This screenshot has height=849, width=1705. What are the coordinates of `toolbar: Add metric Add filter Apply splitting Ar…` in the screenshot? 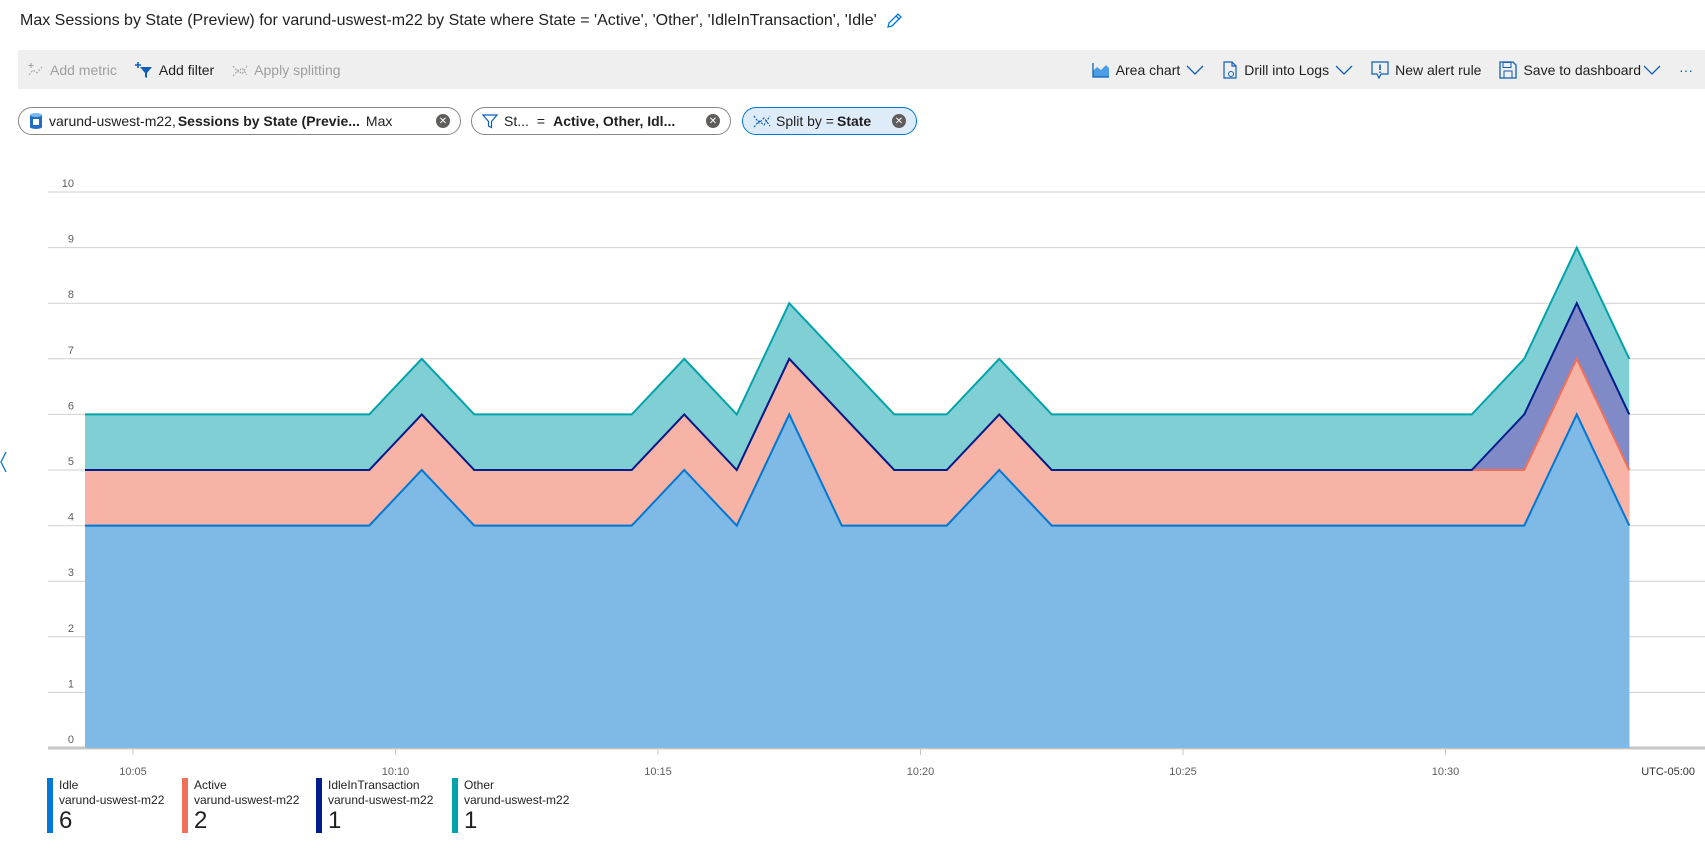 It's located at (861, 69).